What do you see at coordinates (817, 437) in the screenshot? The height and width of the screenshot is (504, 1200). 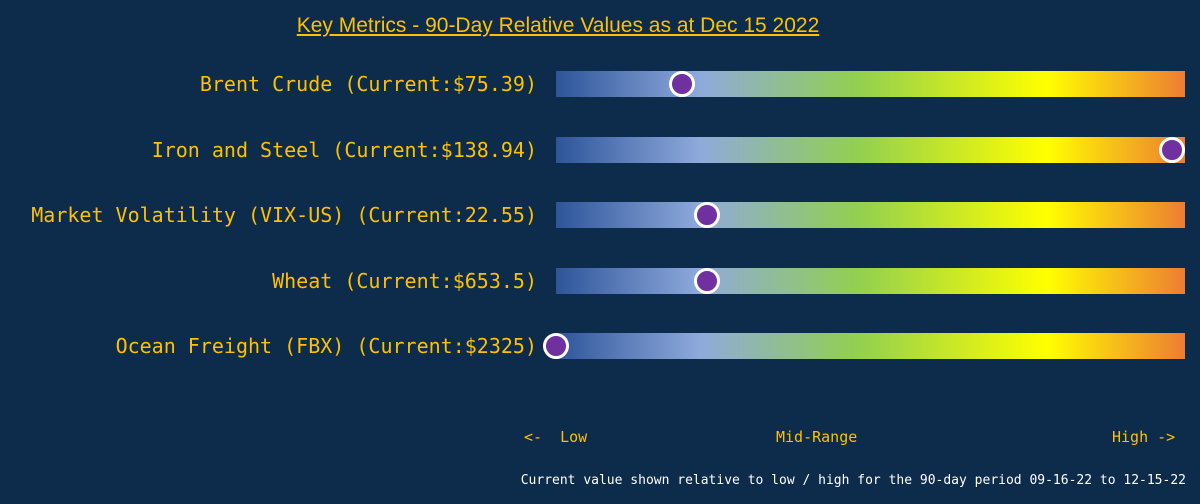 I see `scale-mid-label: Mid-Range` at bounding box center [817, 437].